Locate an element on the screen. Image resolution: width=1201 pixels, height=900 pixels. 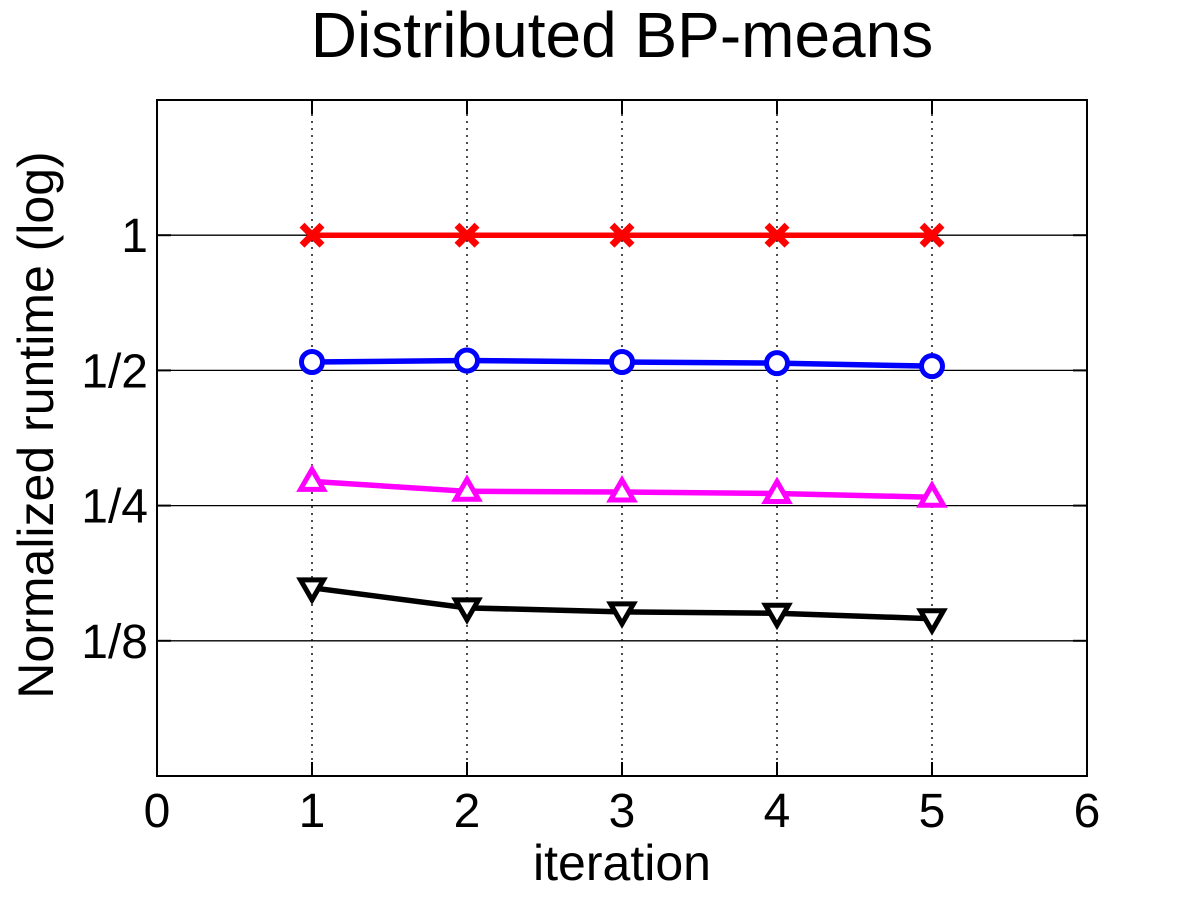
y-tick-label-1-2: 1/2 is located at coordinates (114, 371).